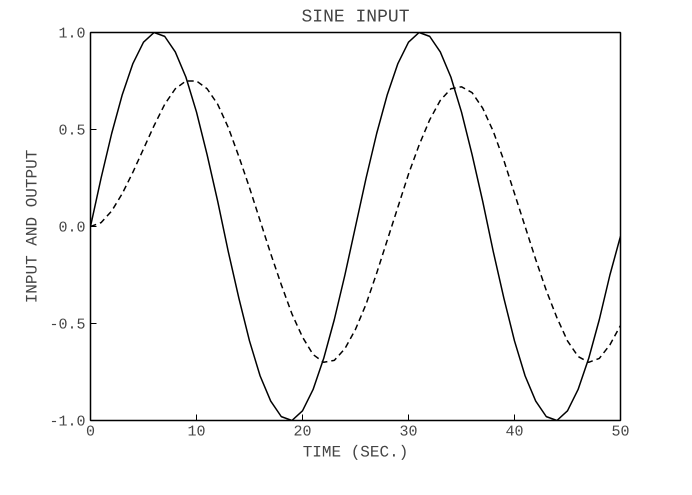 The image size is (692, 495). Describe the element at coordinates (32, 227) in the screenshot. I see `y-axis-title: INPUT AND OUTPUT` at that location.